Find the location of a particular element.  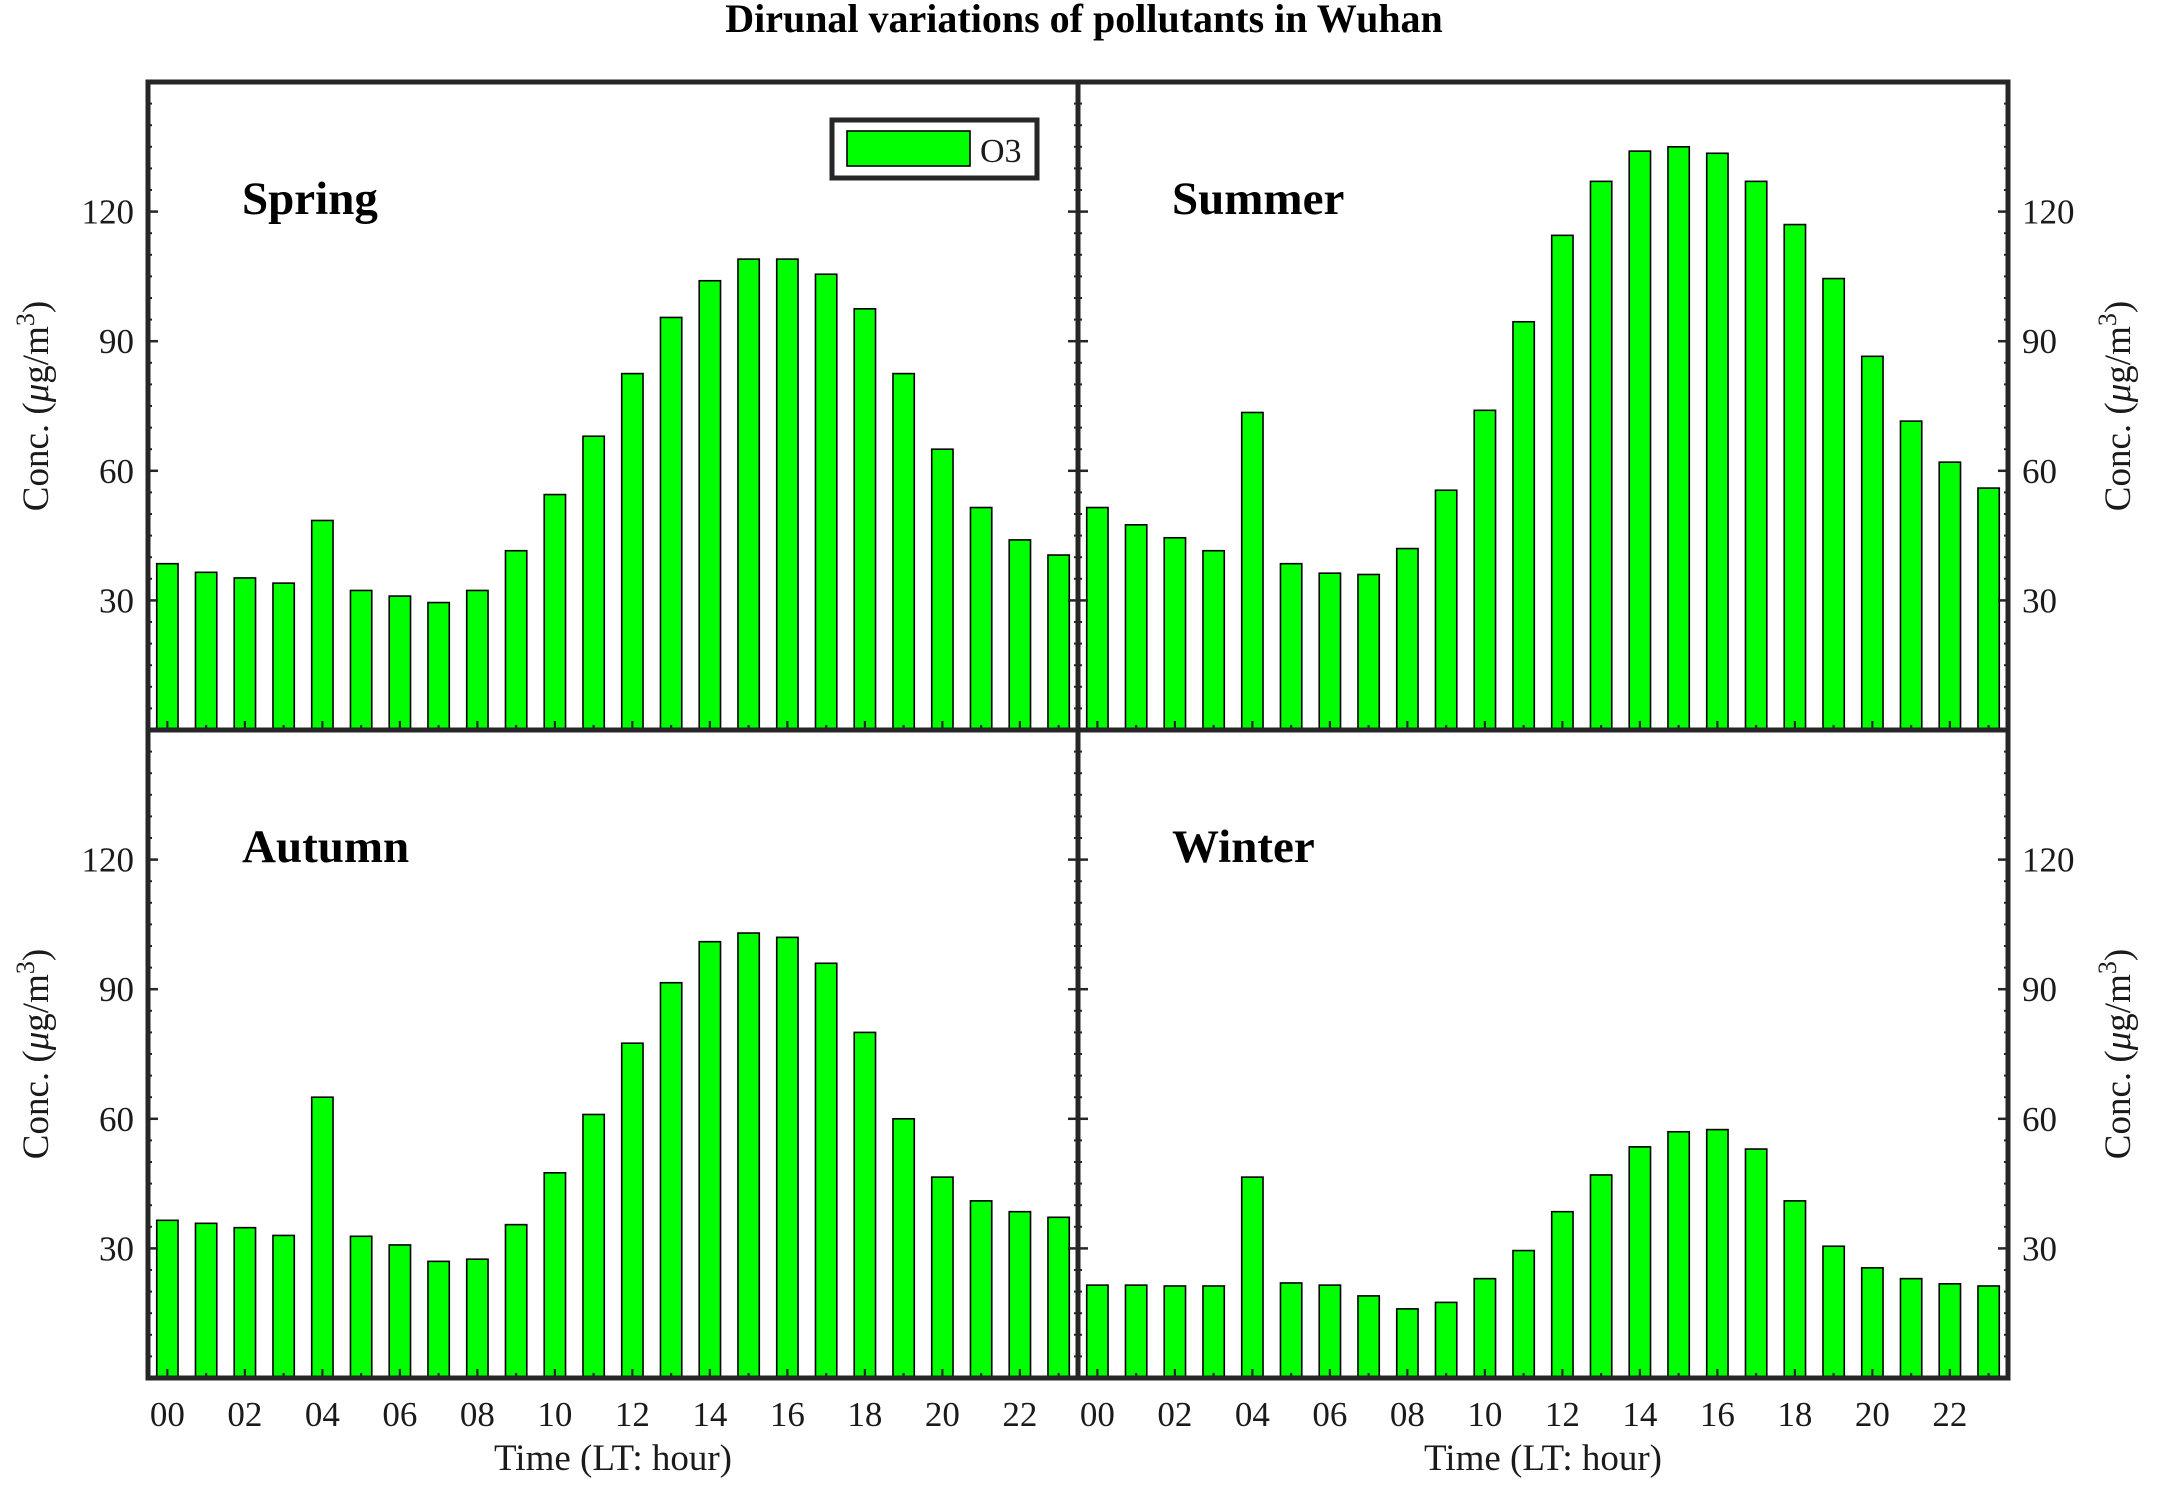

legend: O3 is located at coordinates (934, 149).